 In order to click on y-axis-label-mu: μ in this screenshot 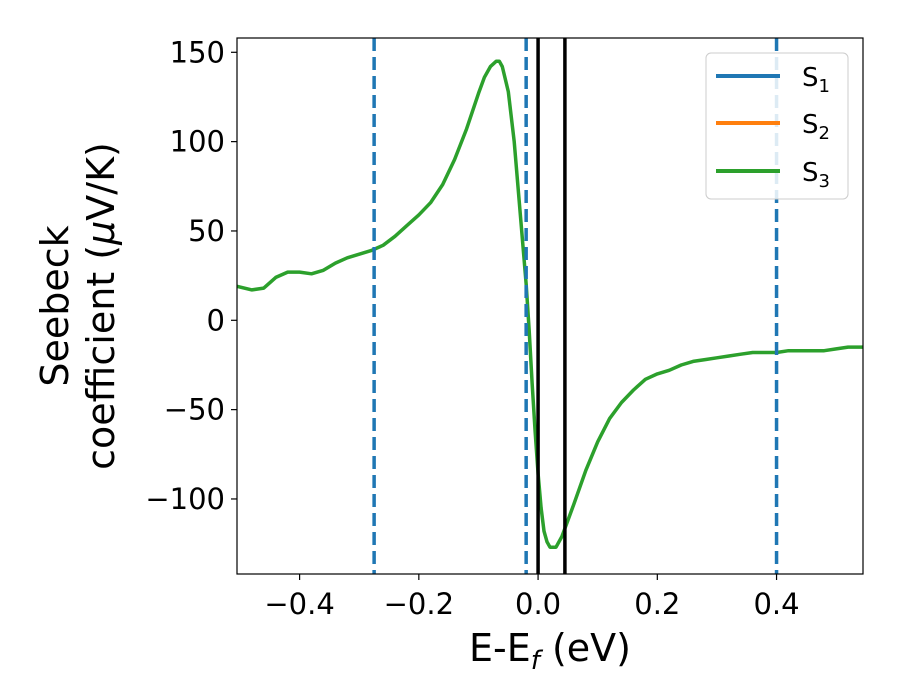, I will do `click(101, 233)`.